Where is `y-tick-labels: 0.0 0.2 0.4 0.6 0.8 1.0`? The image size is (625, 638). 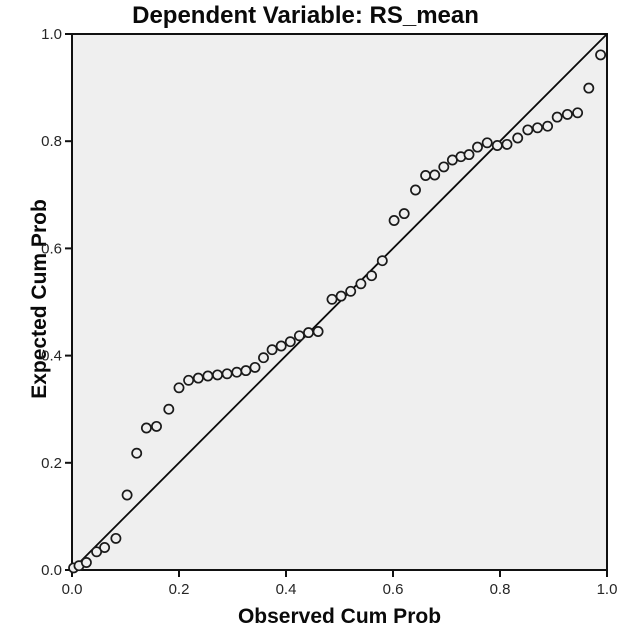
y-tick-labels: 0.0 0.2 0.4 0.6 0.8 1.0 is located at coordinates (51, 302).